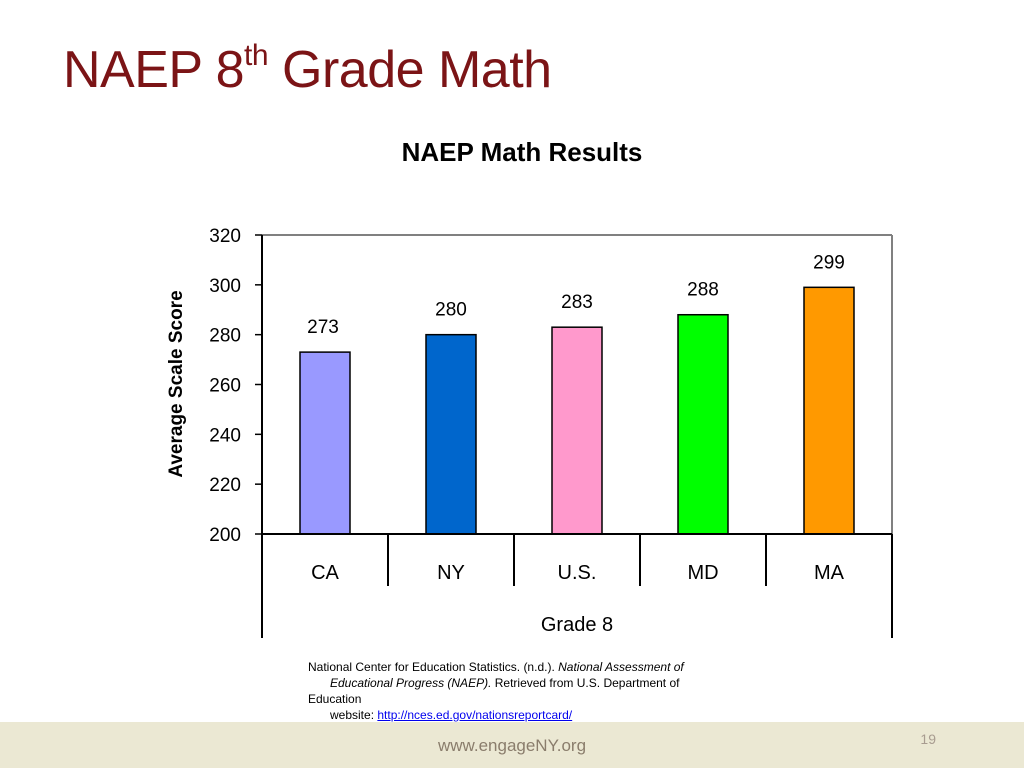  I want to click on x-category-label: NY, so click(451, 573).